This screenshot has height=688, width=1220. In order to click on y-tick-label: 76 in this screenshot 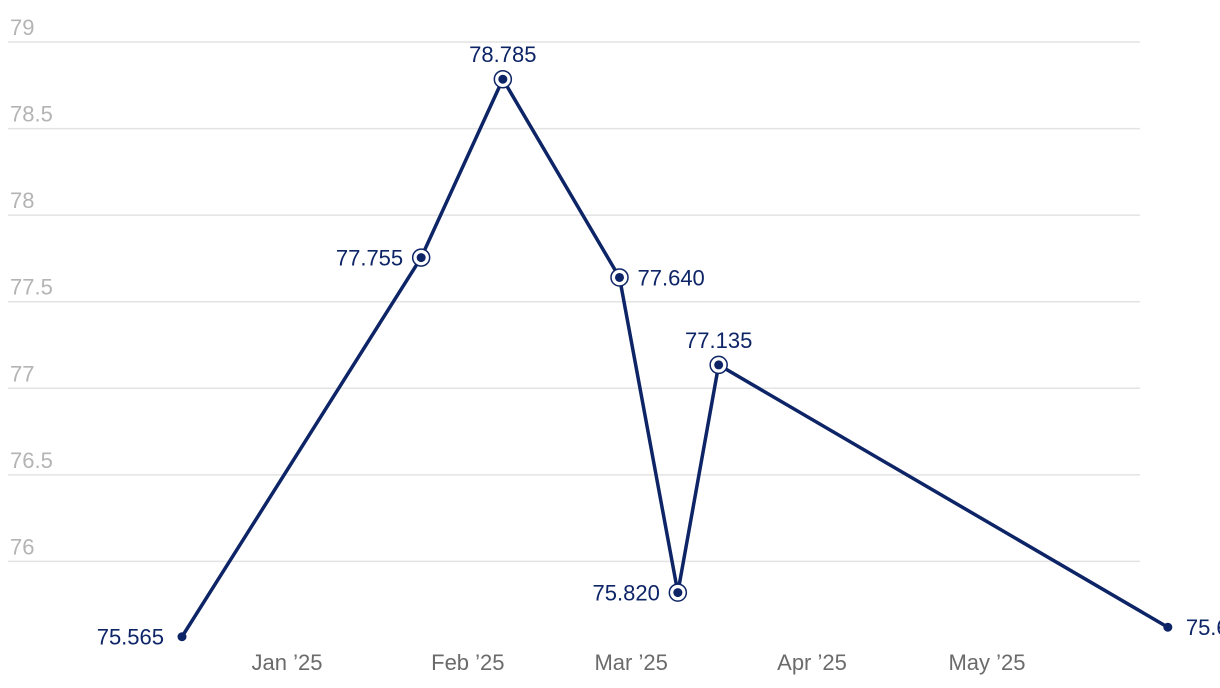, I will do `click(22, 546)`.